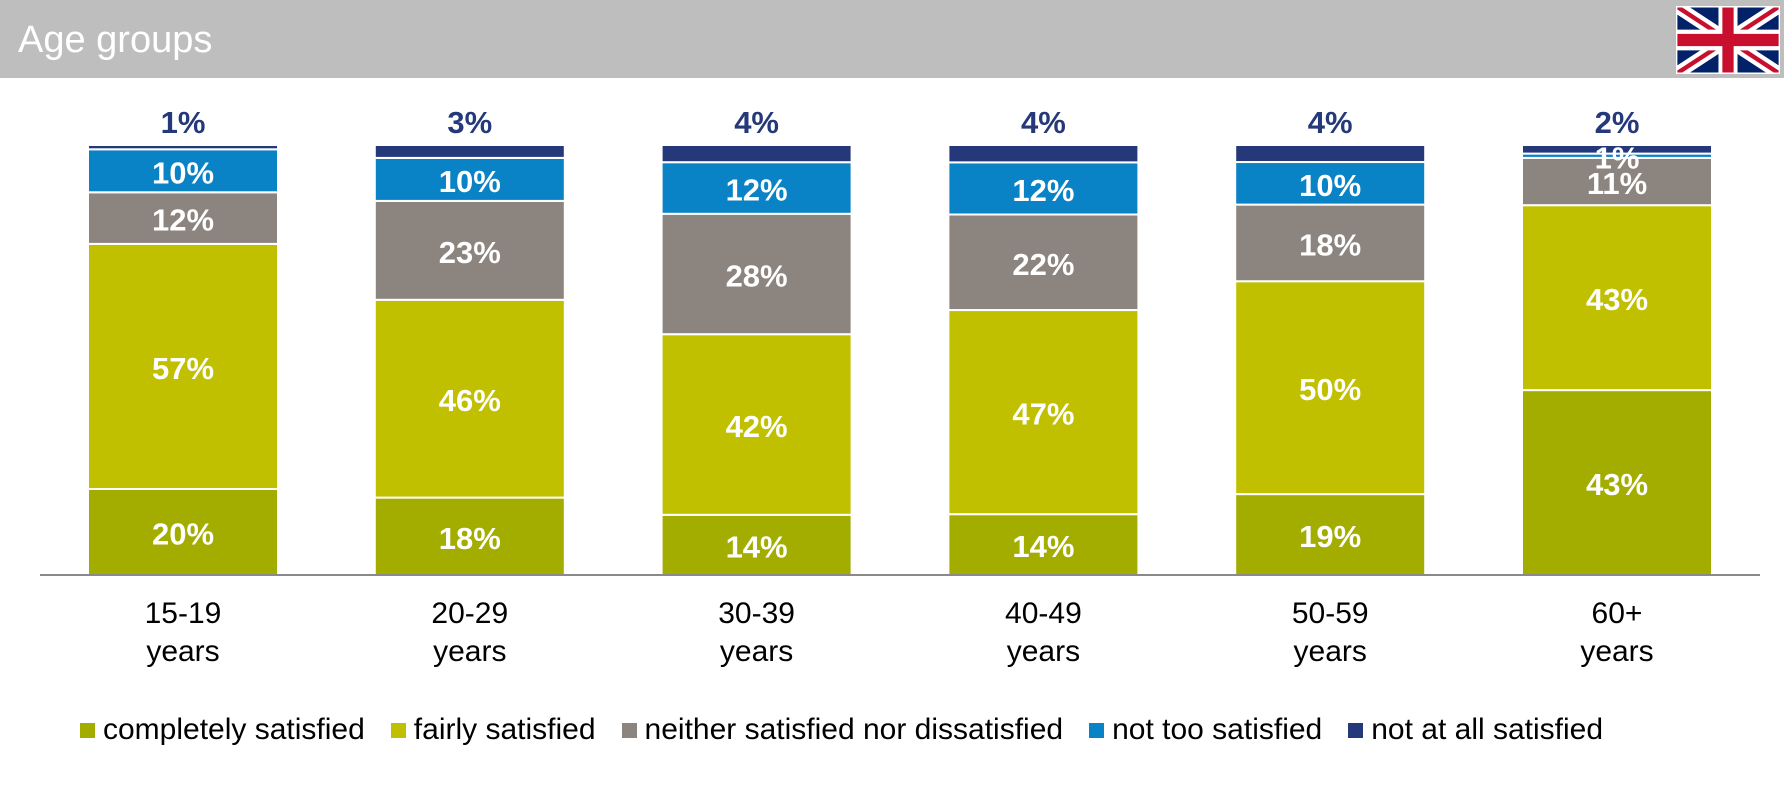 This screenshot has height=786, width=1784. I want to click on data-label: 20%, so click(183, 534).